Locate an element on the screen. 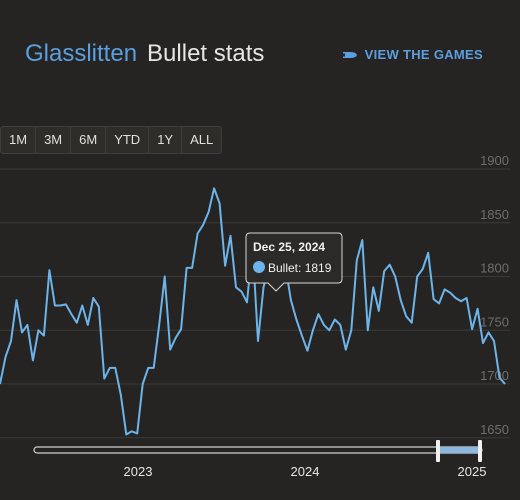 This screenshot has width=520, height=500. tooltip-value: Bullet: 1819 is located at coordinates (300, 268).